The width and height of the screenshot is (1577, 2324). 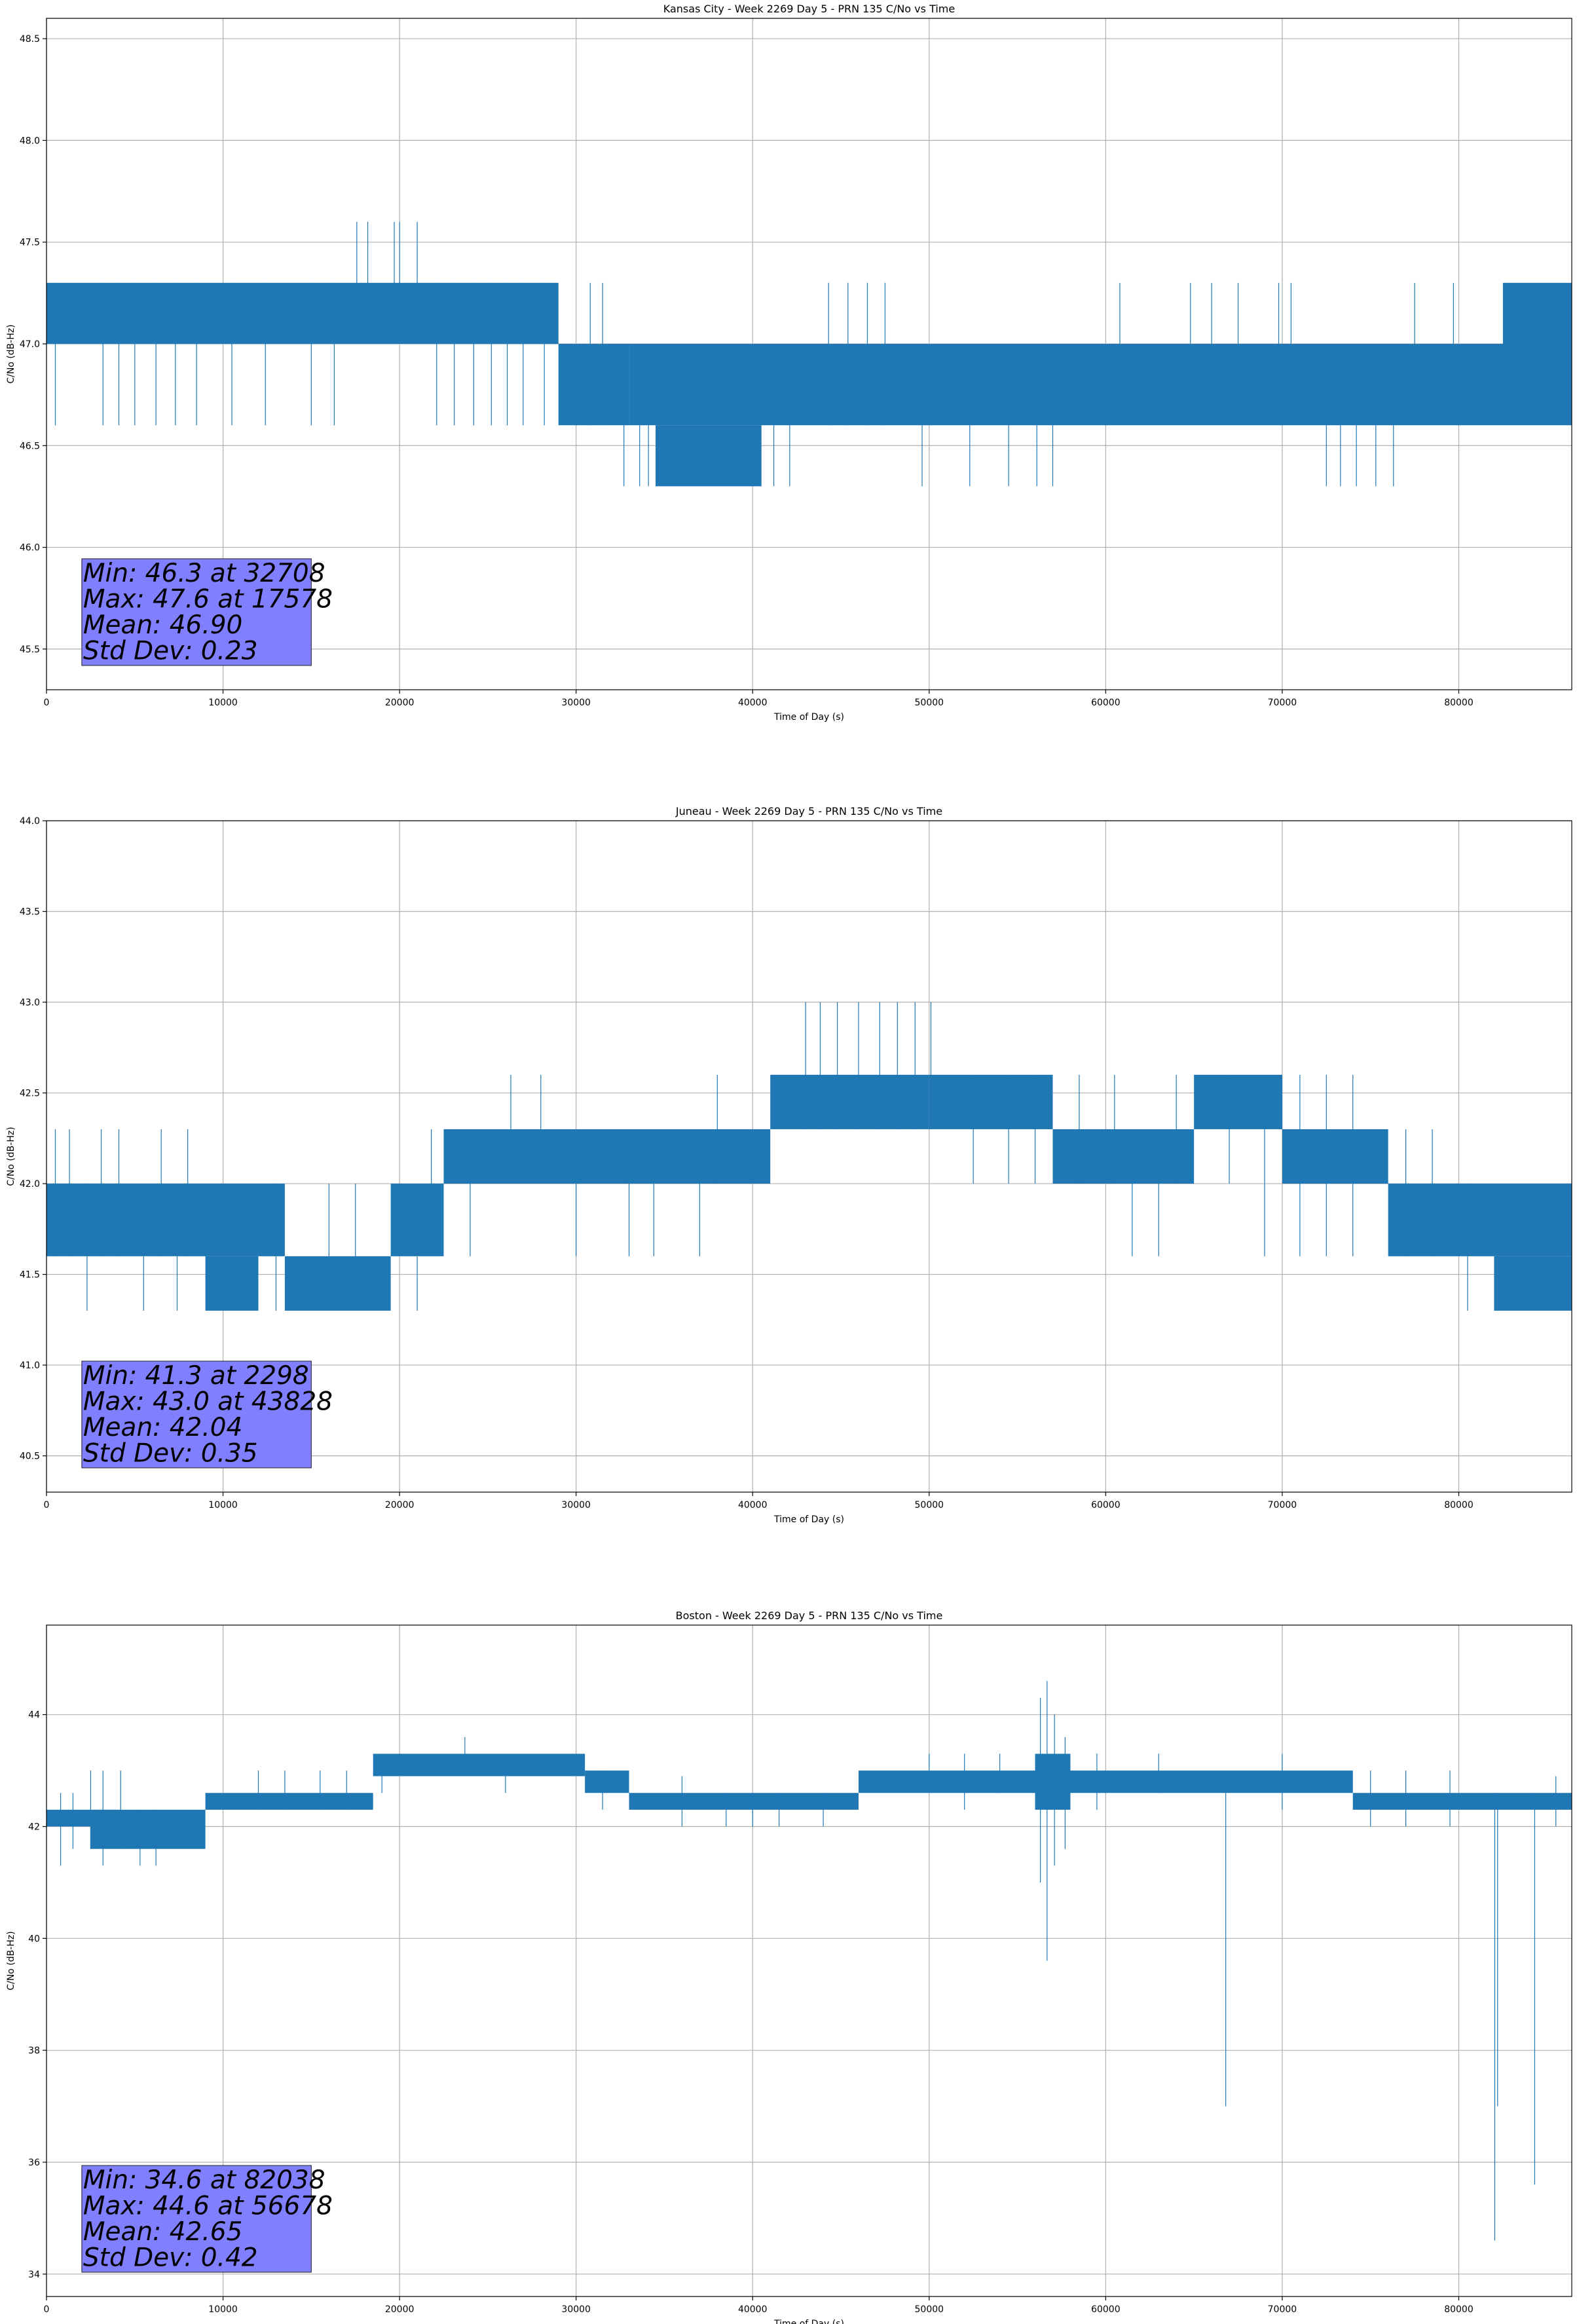 I want to click on y-tick-label: 46.5, so click(x=30, y=446).